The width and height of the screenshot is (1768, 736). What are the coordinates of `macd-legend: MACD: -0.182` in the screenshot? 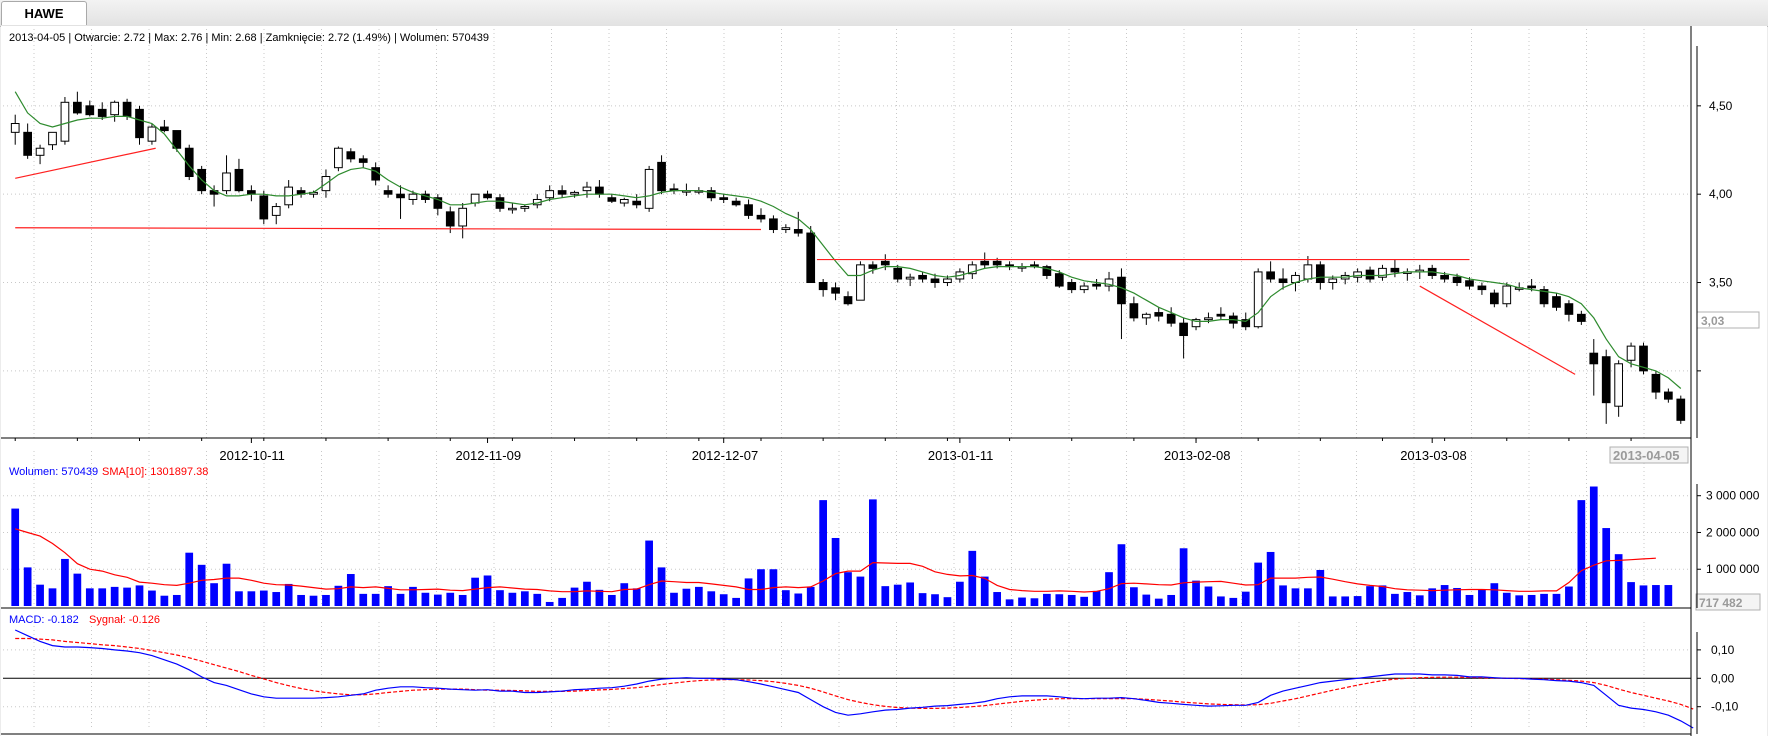 It's located at (44, 620).